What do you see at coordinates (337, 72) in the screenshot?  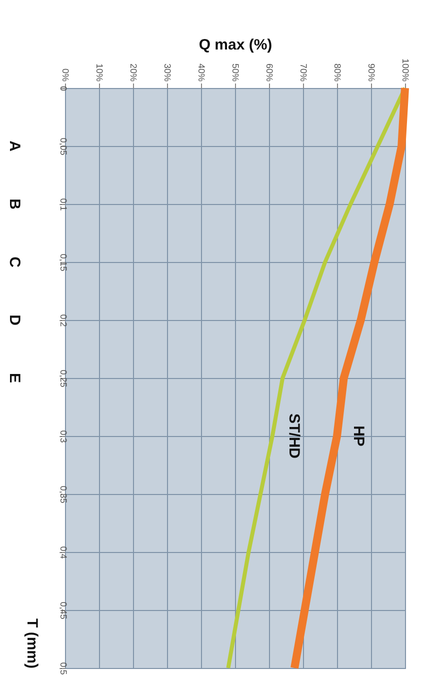 I see `x-tick-label: 80%` at bounding box center [337, 72].